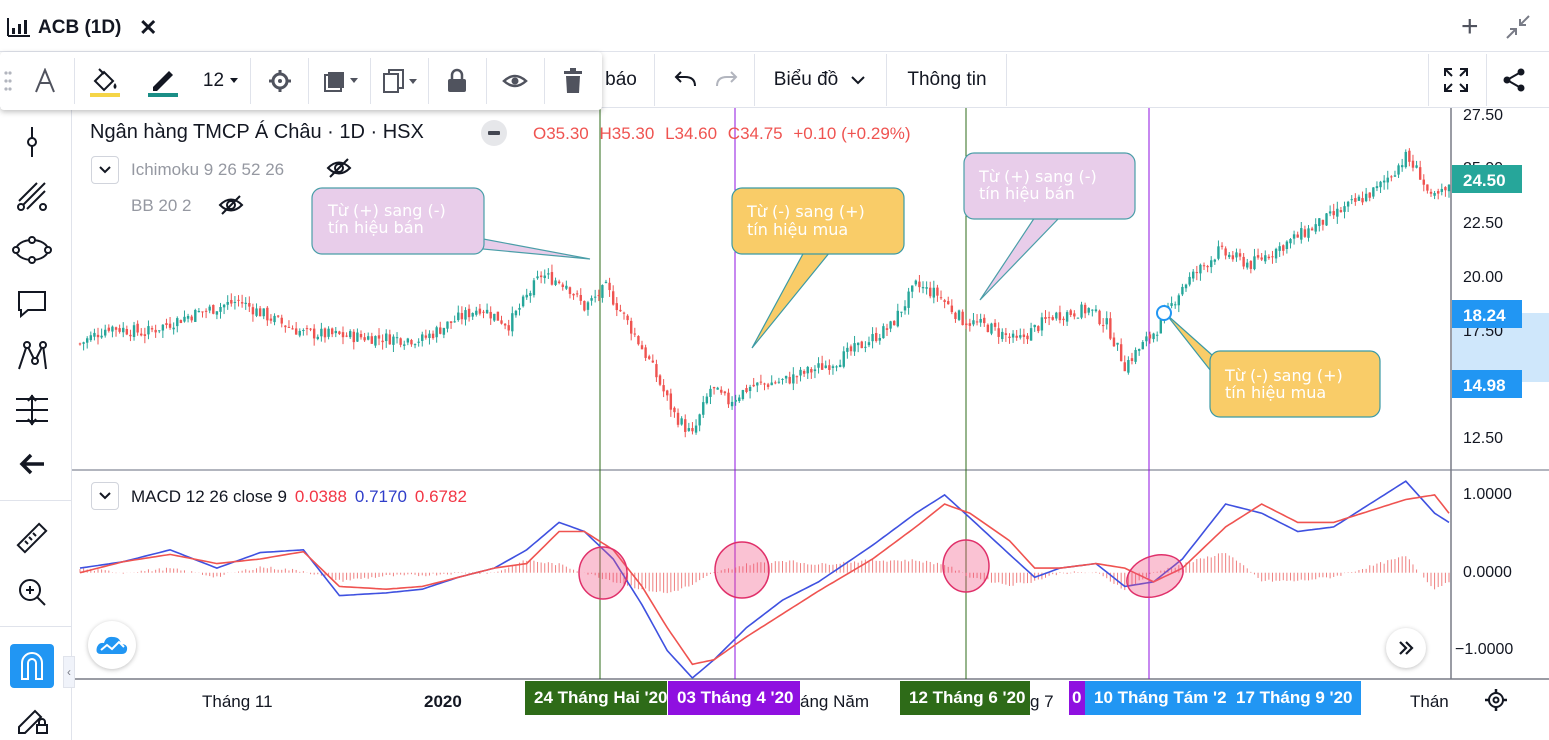  I want to click on lock-button, so click(457, 81).